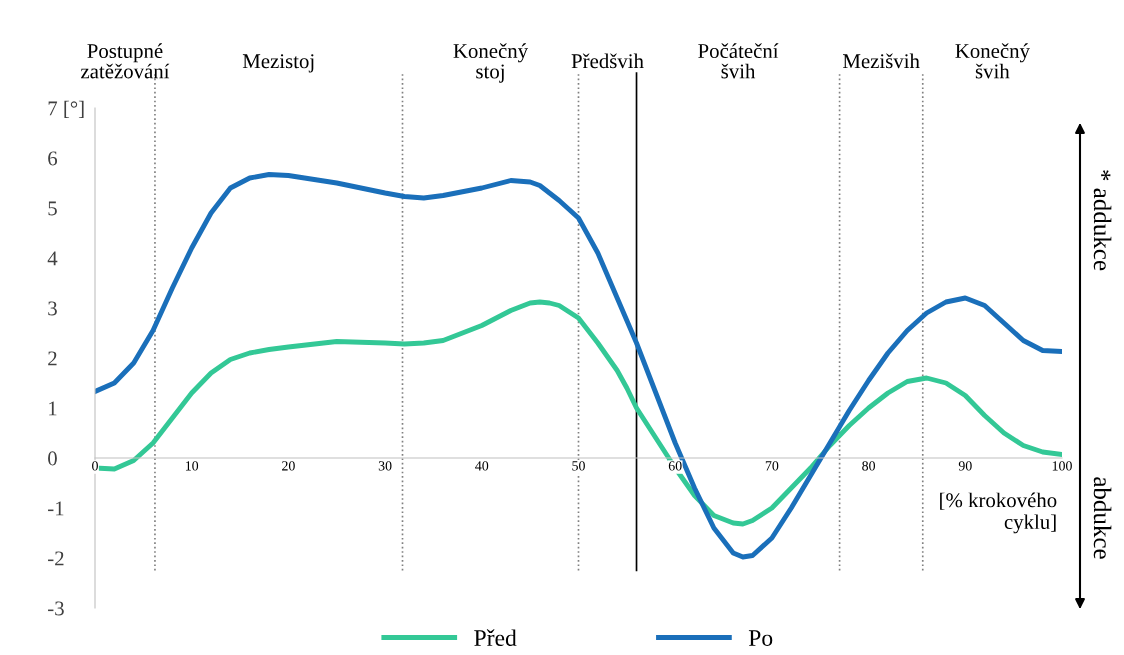 The width and height of the screenshot is (1124, 655). What do you see at coordinates (495, 638) in the screenshot?
I see `legend-label: Před` at bounding box center [495, 638].